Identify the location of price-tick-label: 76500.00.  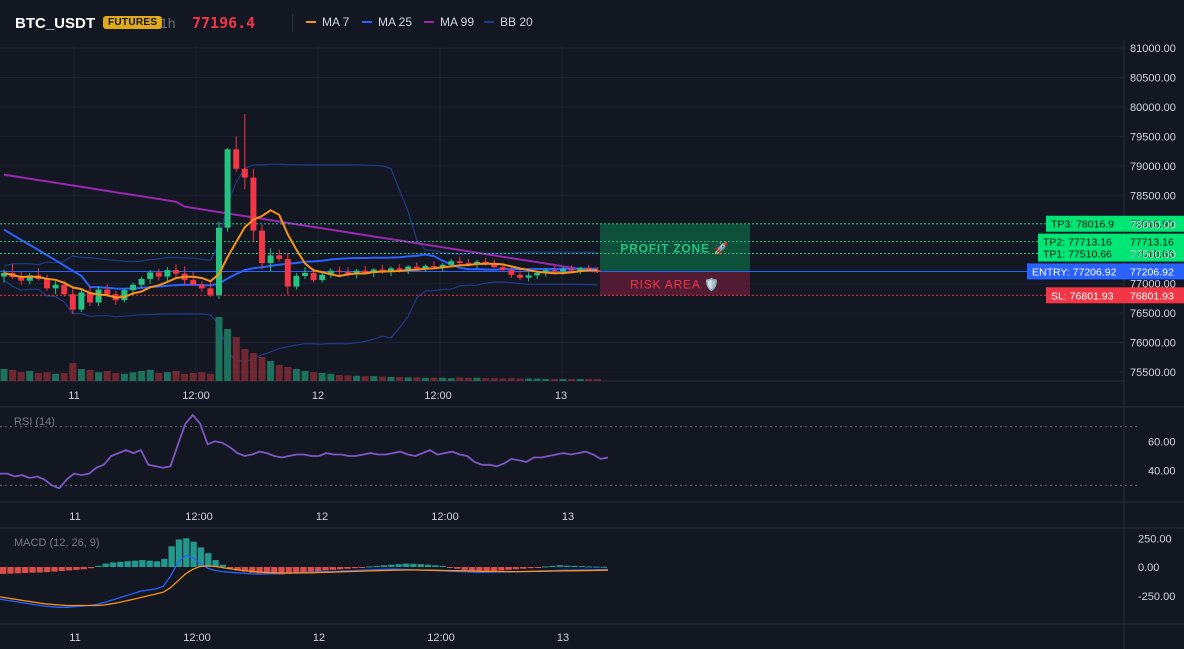
(1153, 314).